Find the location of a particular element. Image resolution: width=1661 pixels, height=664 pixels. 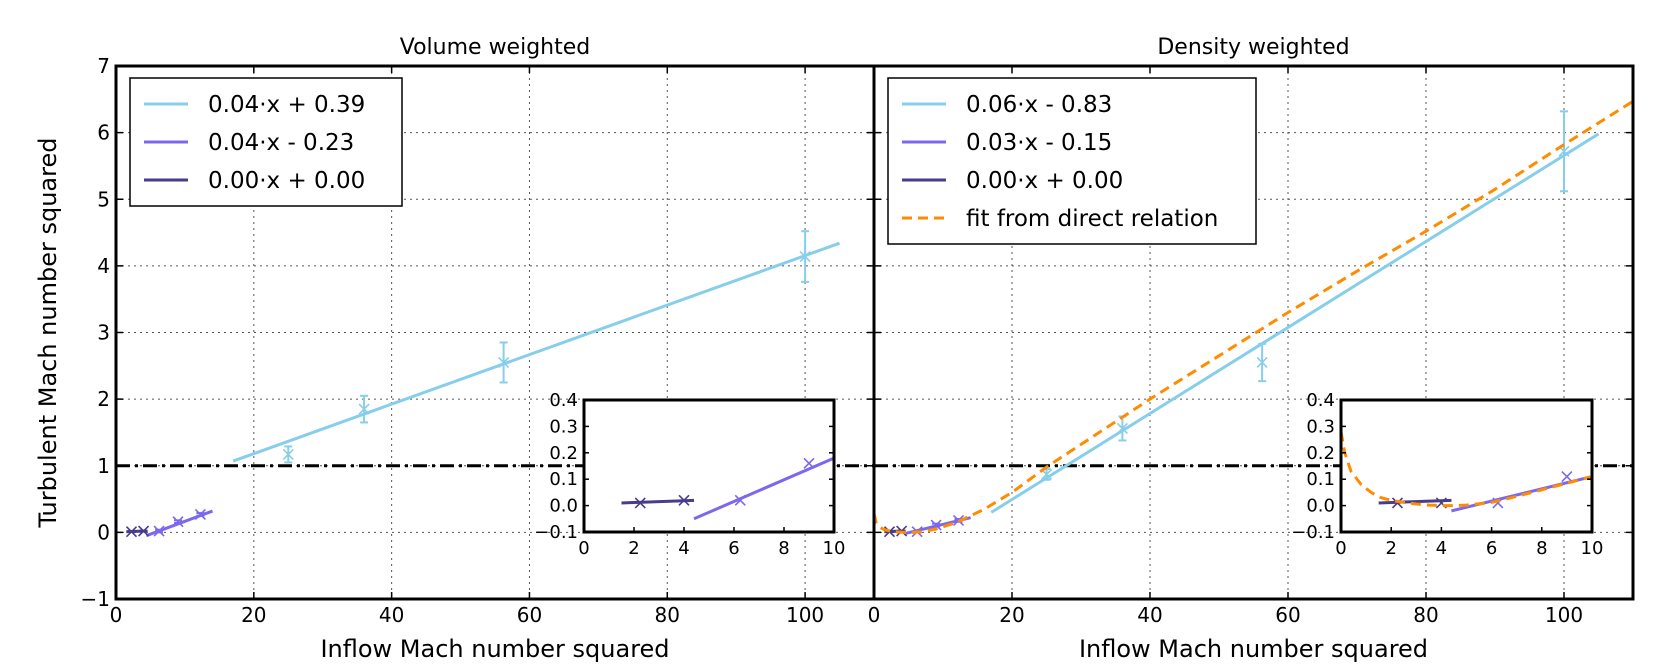

chart-title: Density weighted is located at coordinates (1253, 47).